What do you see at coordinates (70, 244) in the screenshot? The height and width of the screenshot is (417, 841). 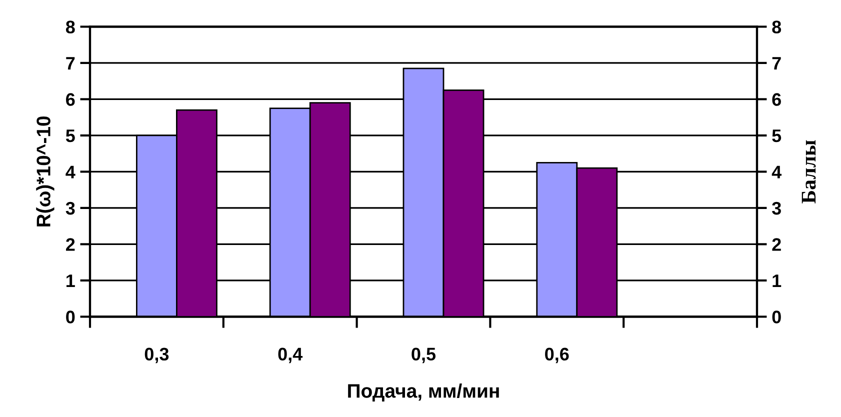 I see `y-tick-label: 2` at bounding box center [70, 244].